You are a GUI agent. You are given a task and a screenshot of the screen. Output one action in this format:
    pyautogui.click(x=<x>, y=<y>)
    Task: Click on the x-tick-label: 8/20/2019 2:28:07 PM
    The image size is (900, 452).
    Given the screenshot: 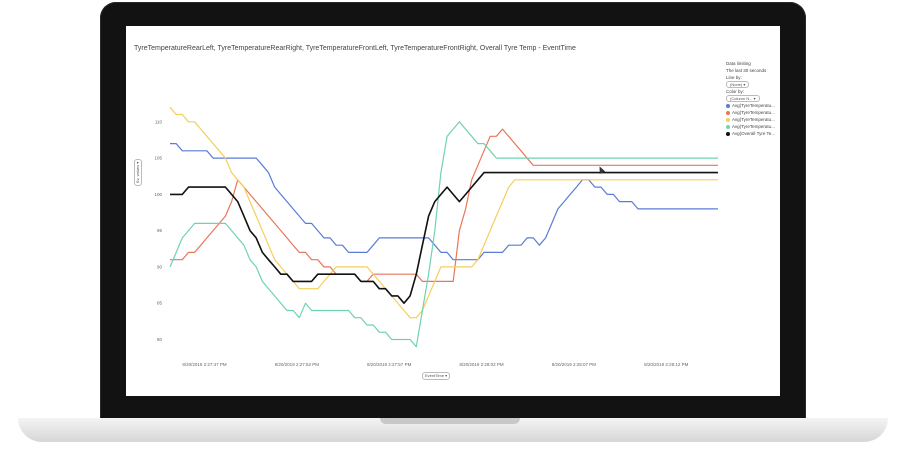 What is the action you would take?
    pyautogui.click(x=574, y=364)
    